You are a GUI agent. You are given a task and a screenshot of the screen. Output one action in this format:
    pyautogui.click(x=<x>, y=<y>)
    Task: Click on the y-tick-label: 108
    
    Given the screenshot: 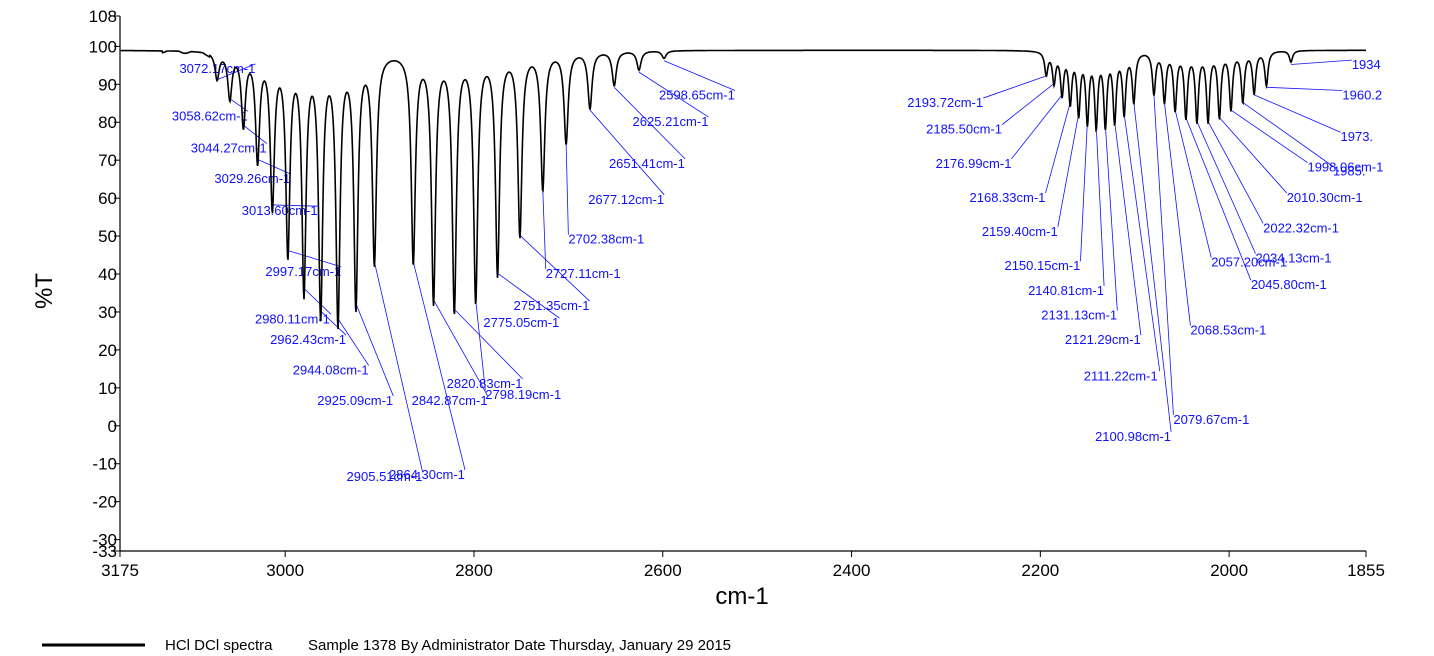 What is the action you would take?
    pyautogui.click(x=103, y=16)
    